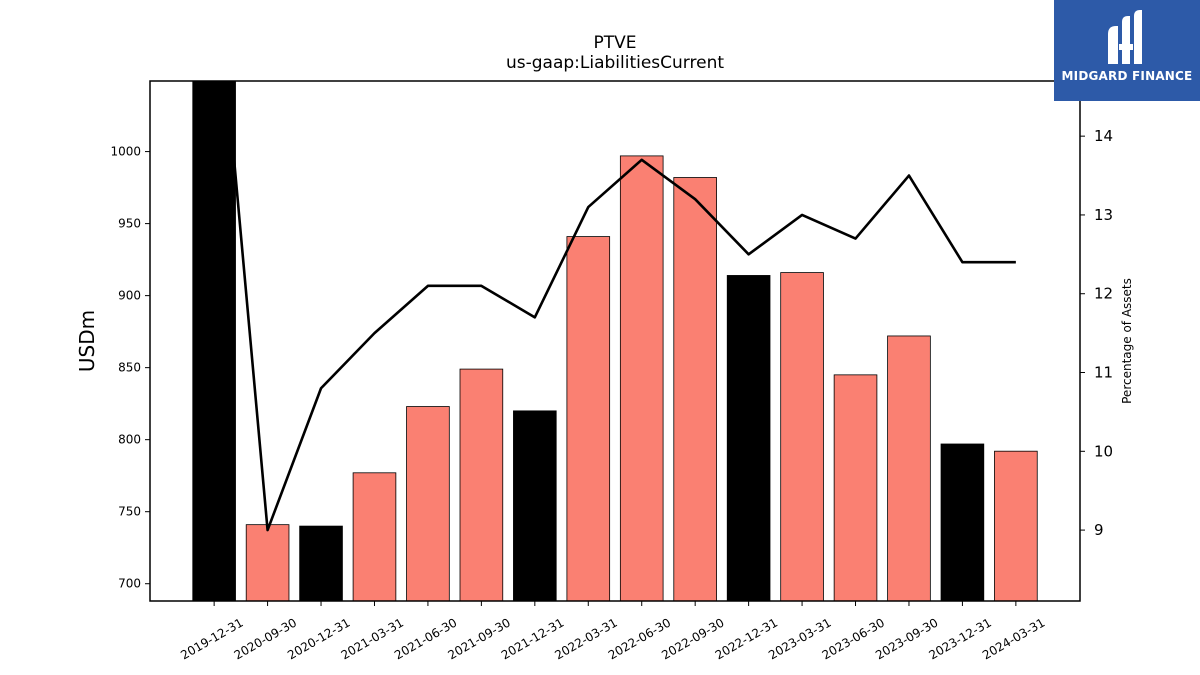 Image resolution: width=1200 pixels, height=675 pixels. I want to click on y-tick-label-right: 14, so click(1103, 136).